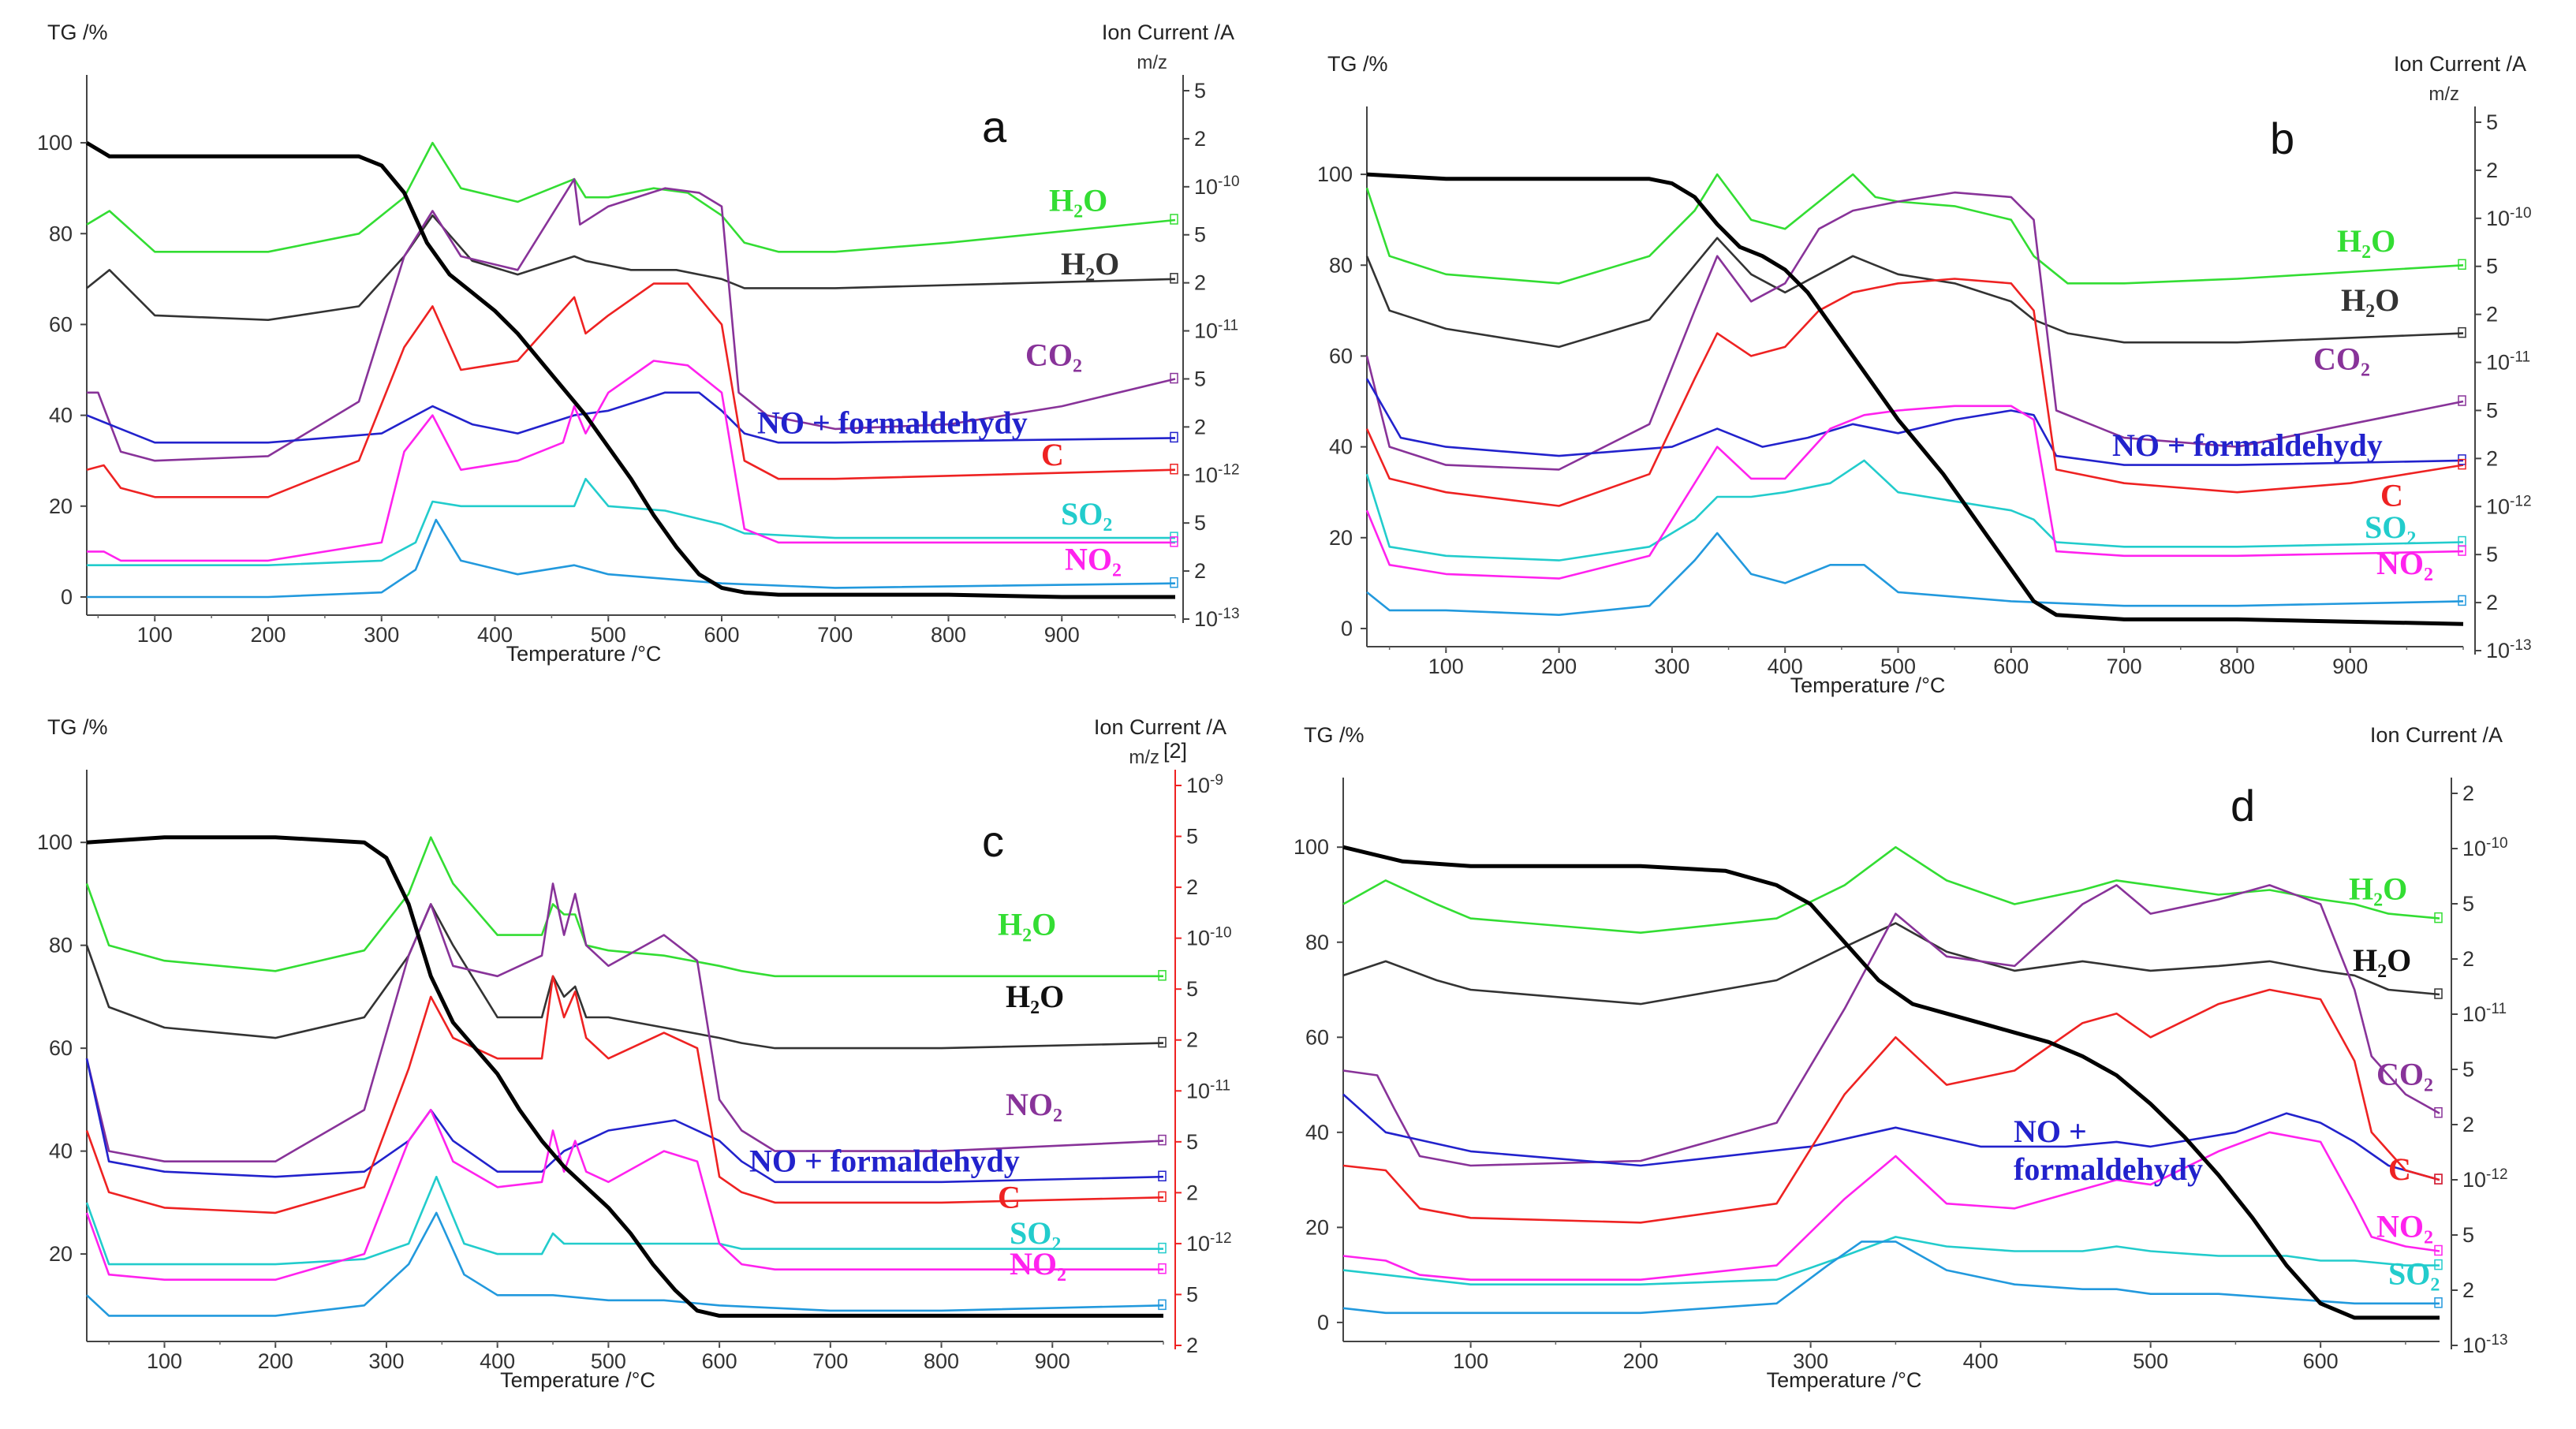 Image resolution: width=2576 pixels, height=1429 pixels. What do you see at coordinates (1217, 618) in the screenshot?
I see `right-tick-label: 10-13` at bounding box center [1217, 618].